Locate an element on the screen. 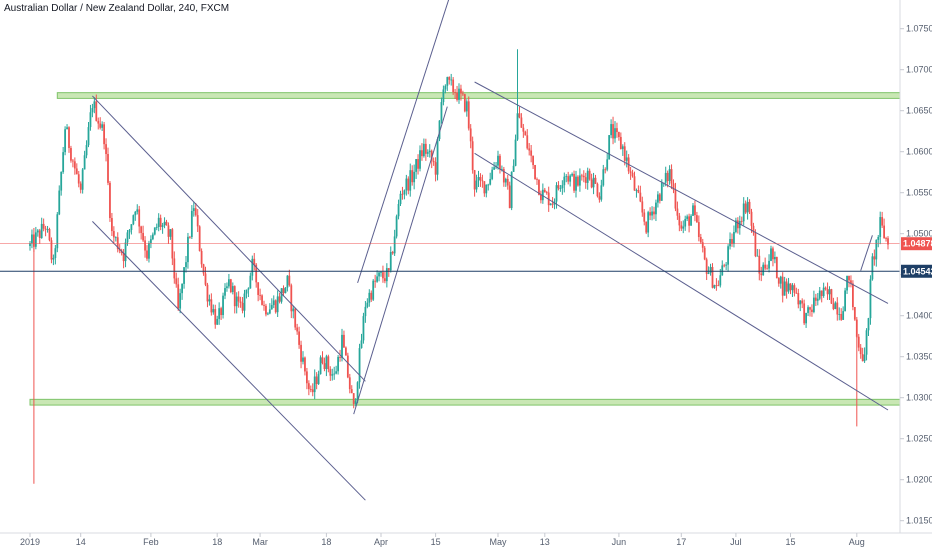 Image resolution: width=932 pixels, height=550 pixels. x-tick-label: Mar is located at coordinates (260, 542).